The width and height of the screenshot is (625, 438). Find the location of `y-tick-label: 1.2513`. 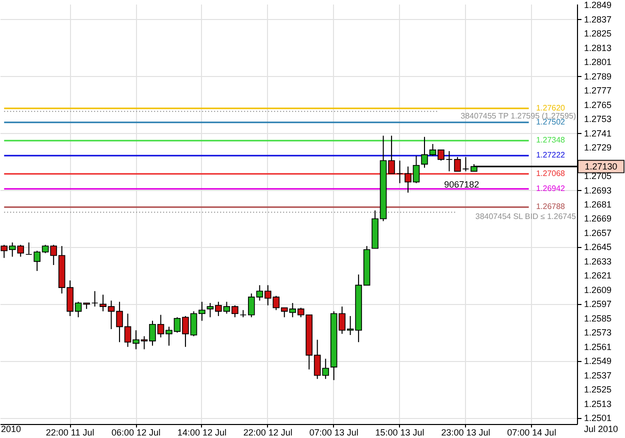

y-tick-label: 1.2513 is located at coordinates (598, 403).